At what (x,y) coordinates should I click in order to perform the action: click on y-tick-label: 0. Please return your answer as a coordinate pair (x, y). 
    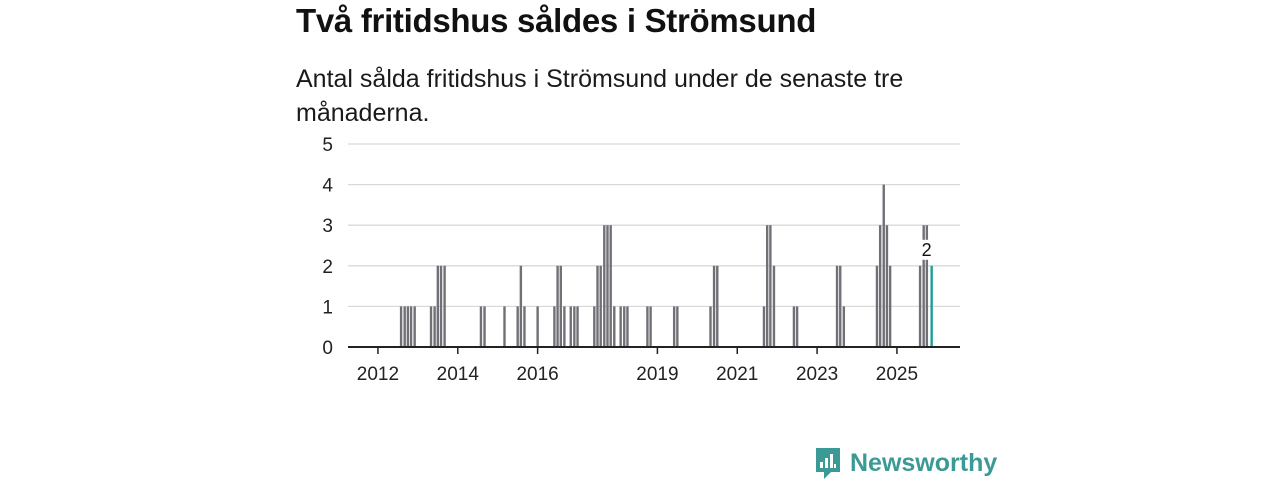
    Looking at the image, I should click on (327, 348).